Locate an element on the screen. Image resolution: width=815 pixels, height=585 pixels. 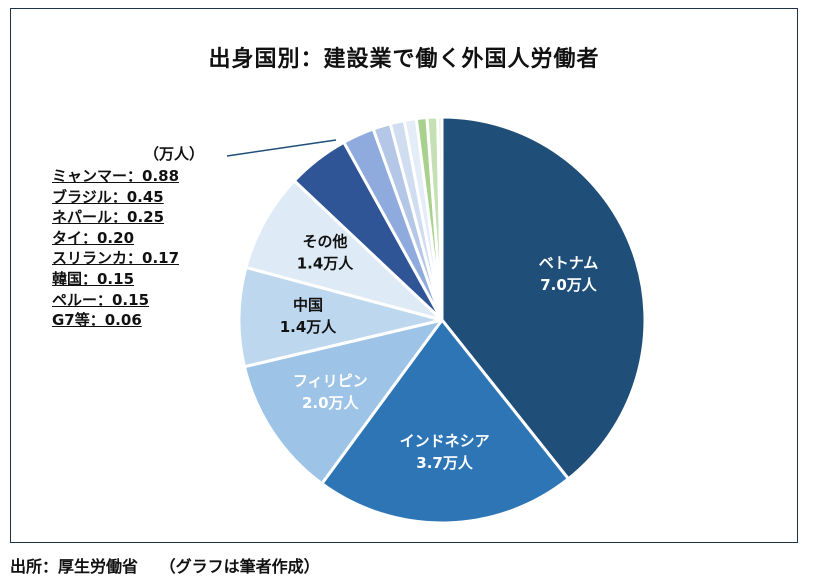
slice-value-label: 7.0万人 is located at coordinates (569, 285).